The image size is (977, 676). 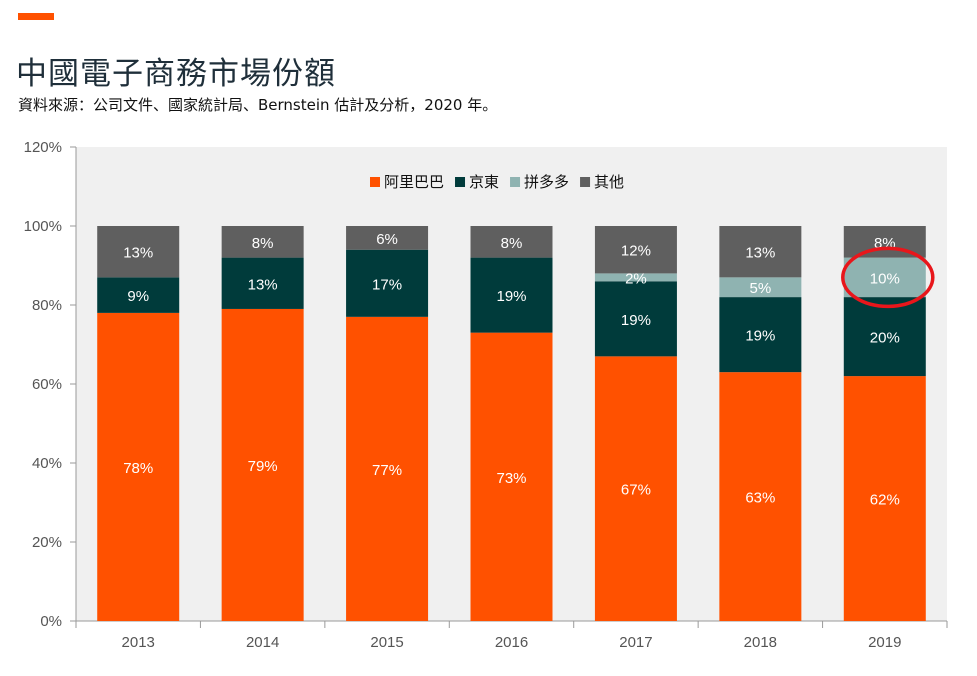 I want to click on x-tick-label: 2016, so click(x=511, y=642).